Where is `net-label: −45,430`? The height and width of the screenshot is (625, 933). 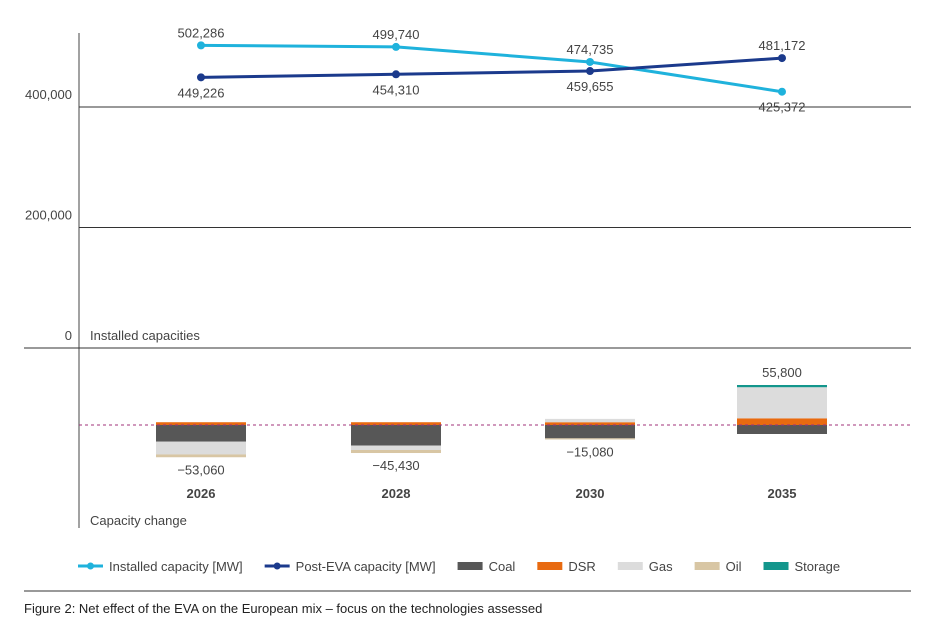 net-label: −45,430 is located at coordinates (395, 465).